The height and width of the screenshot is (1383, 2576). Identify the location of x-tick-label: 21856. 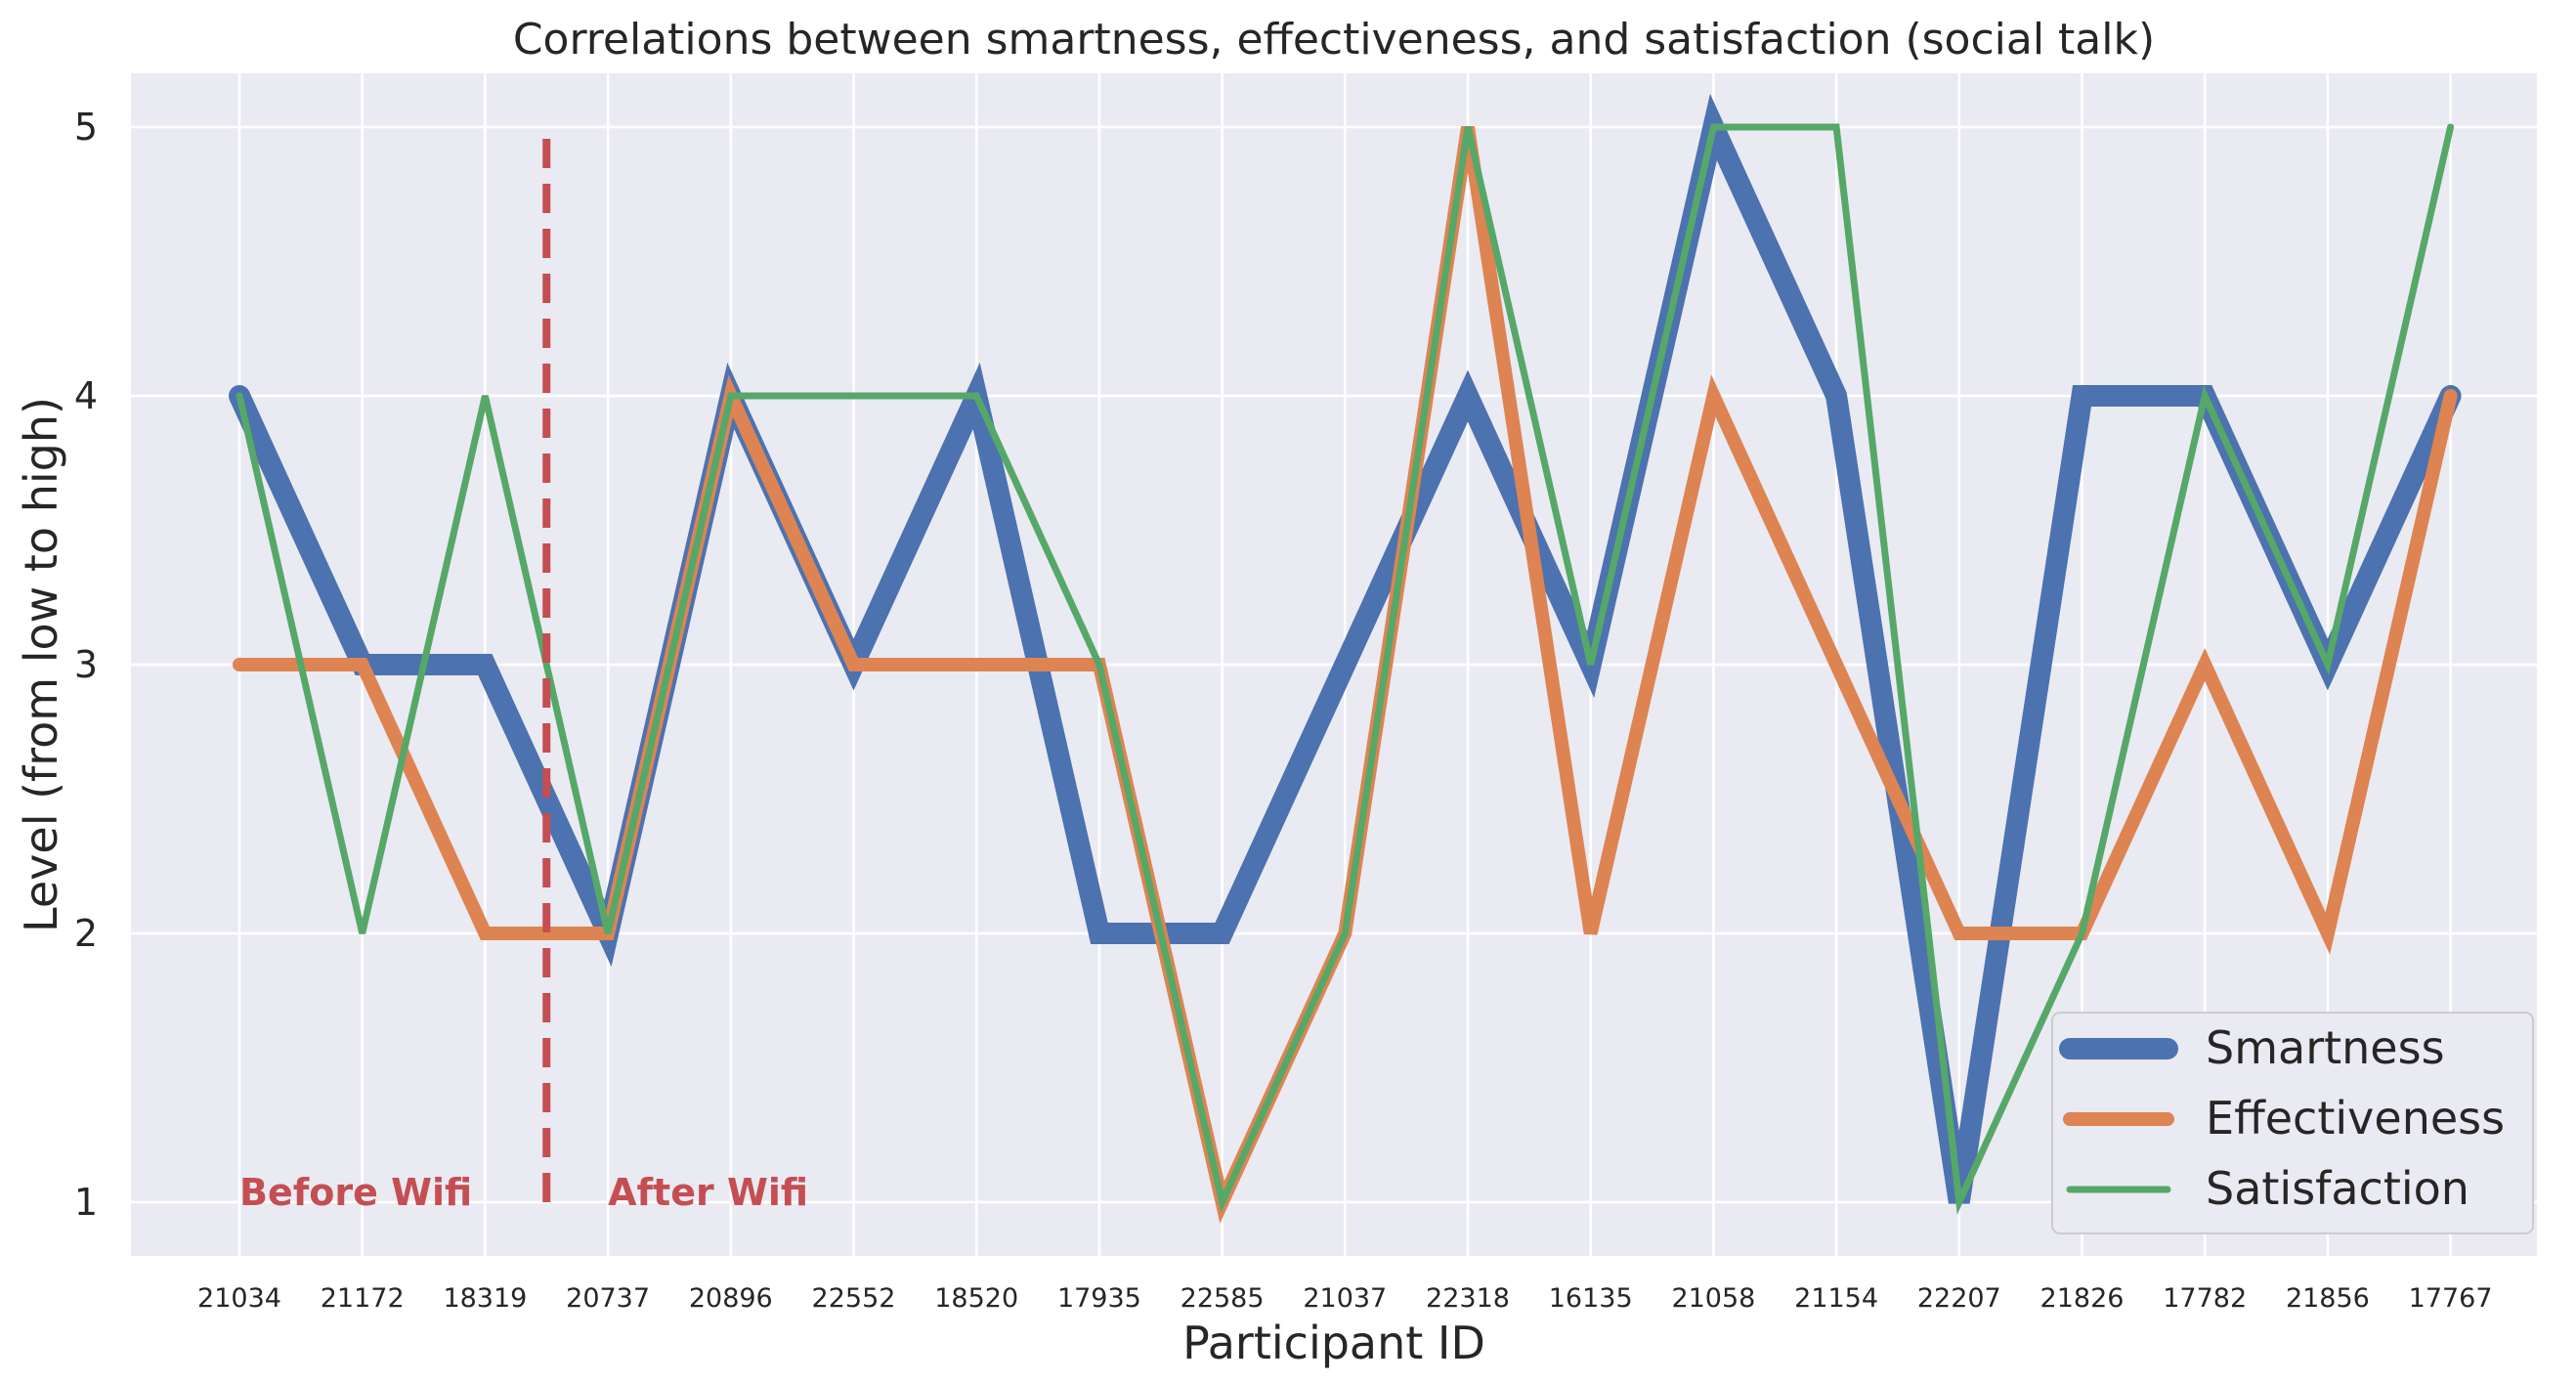
(2328, 1299).